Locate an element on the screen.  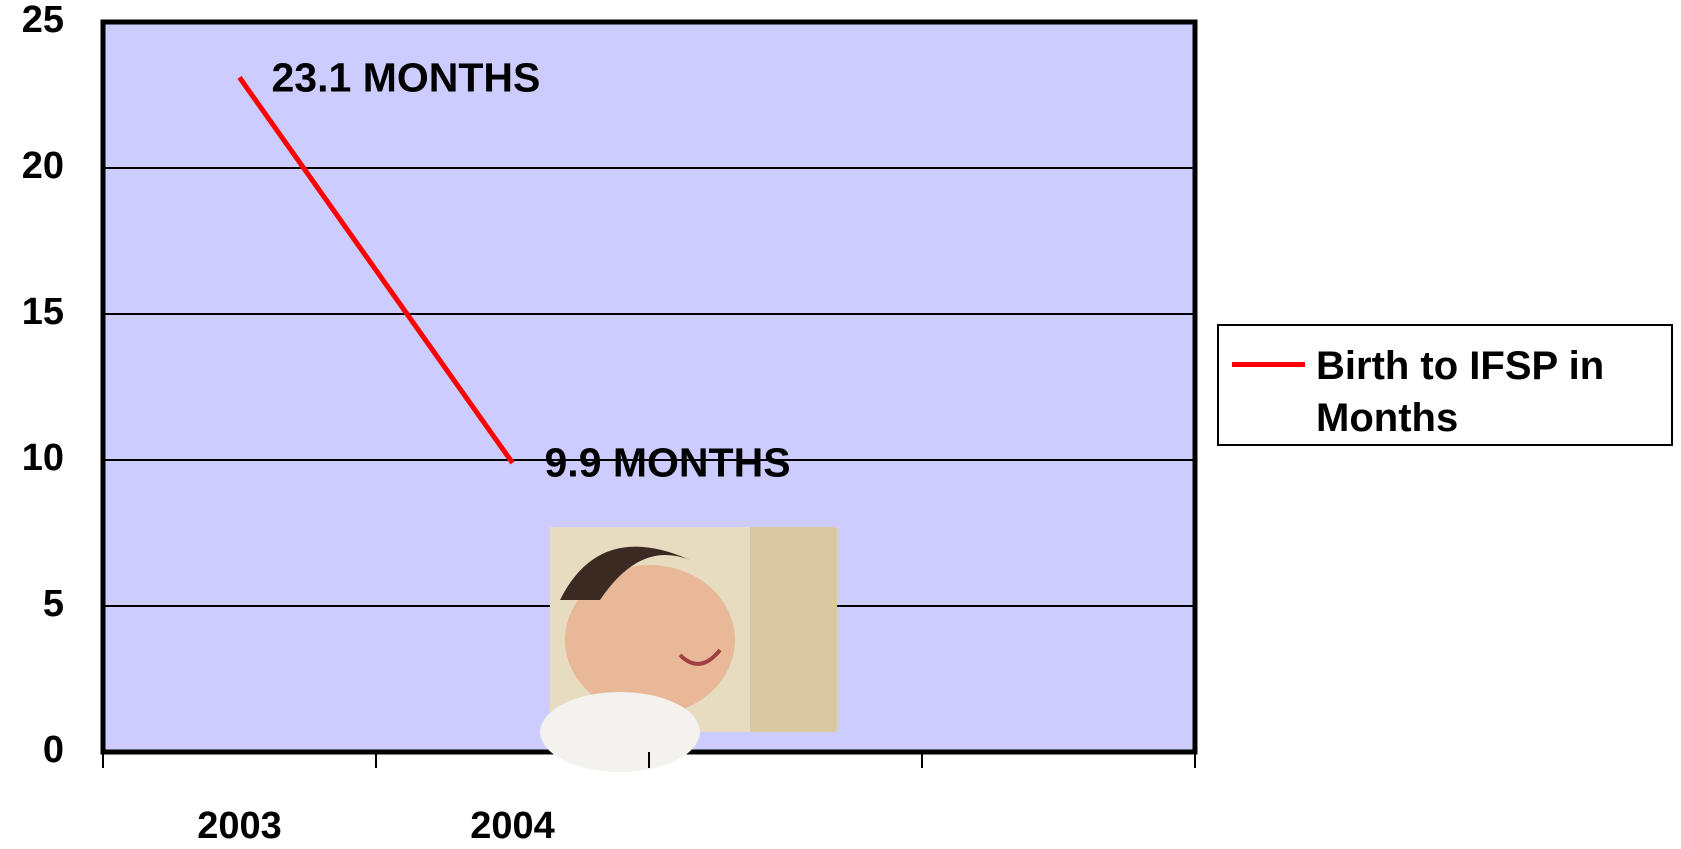
x-tick-label: 2003 is located at coordinates (239, 826).